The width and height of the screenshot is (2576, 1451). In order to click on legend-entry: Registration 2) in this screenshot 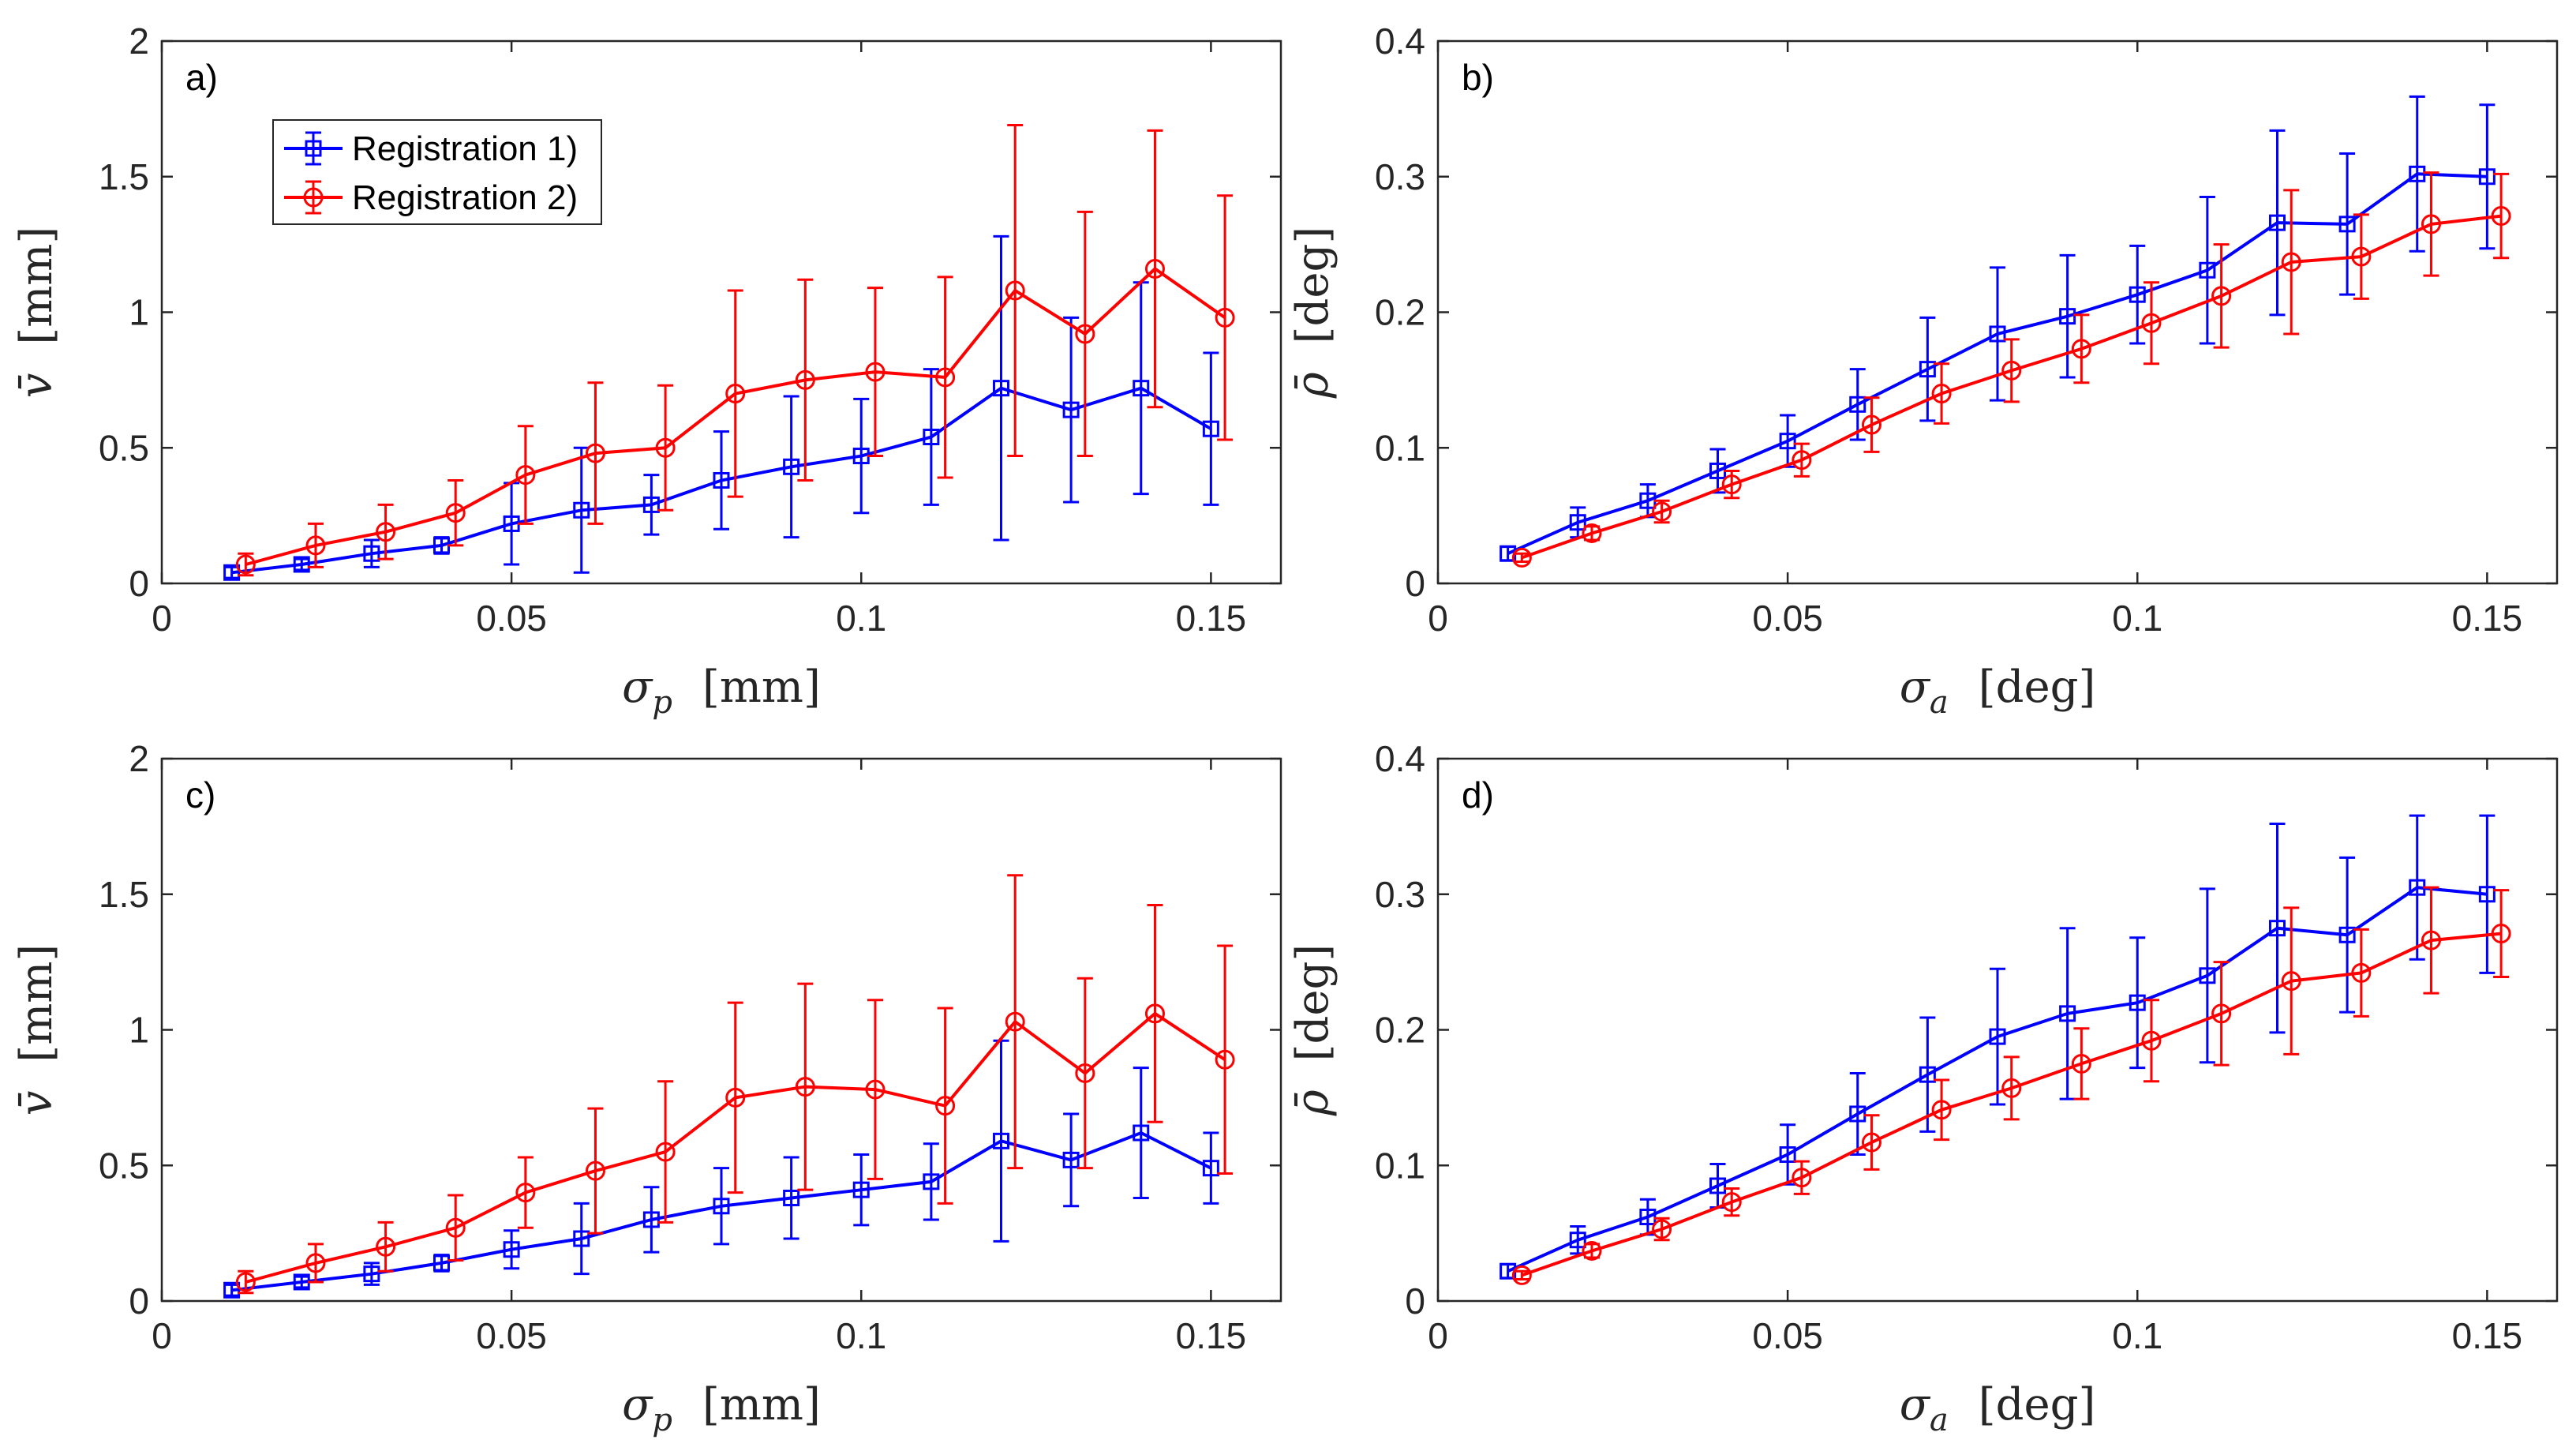, I will do `click(465, 197)`.